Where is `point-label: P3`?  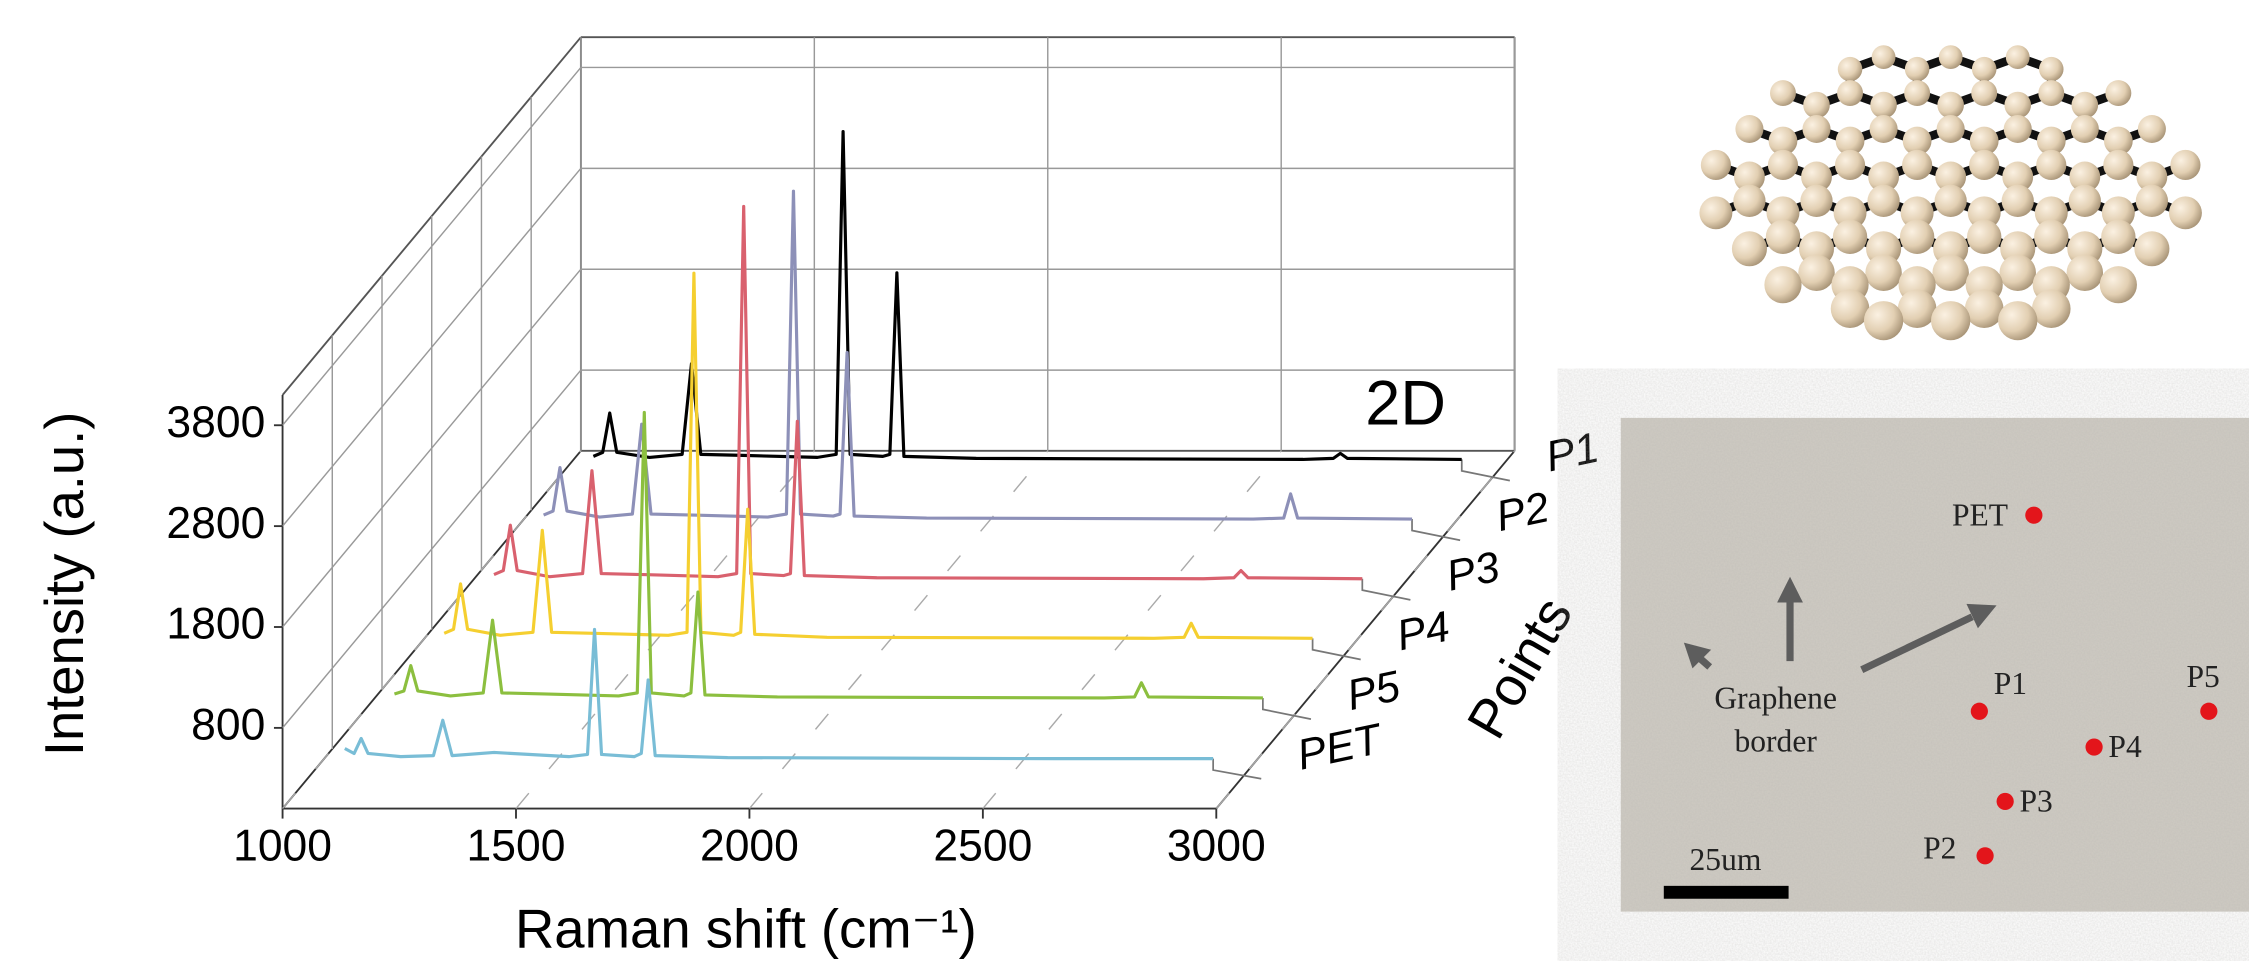
point-label: P3 is located at coordinates (2036, 801).